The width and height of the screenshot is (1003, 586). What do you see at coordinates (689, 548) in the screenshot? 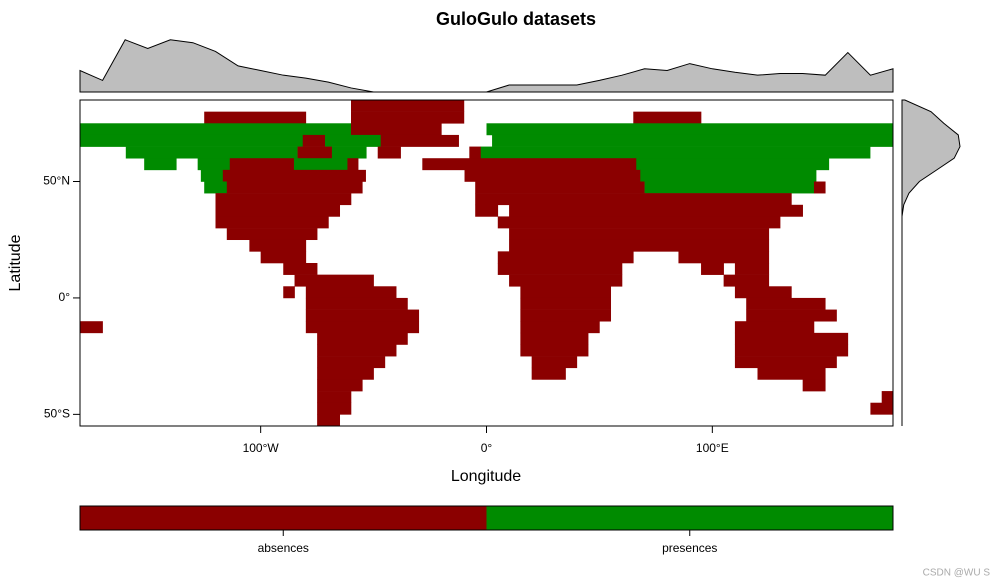
I see `legend-label: presences` at bounding box center [689, 548].